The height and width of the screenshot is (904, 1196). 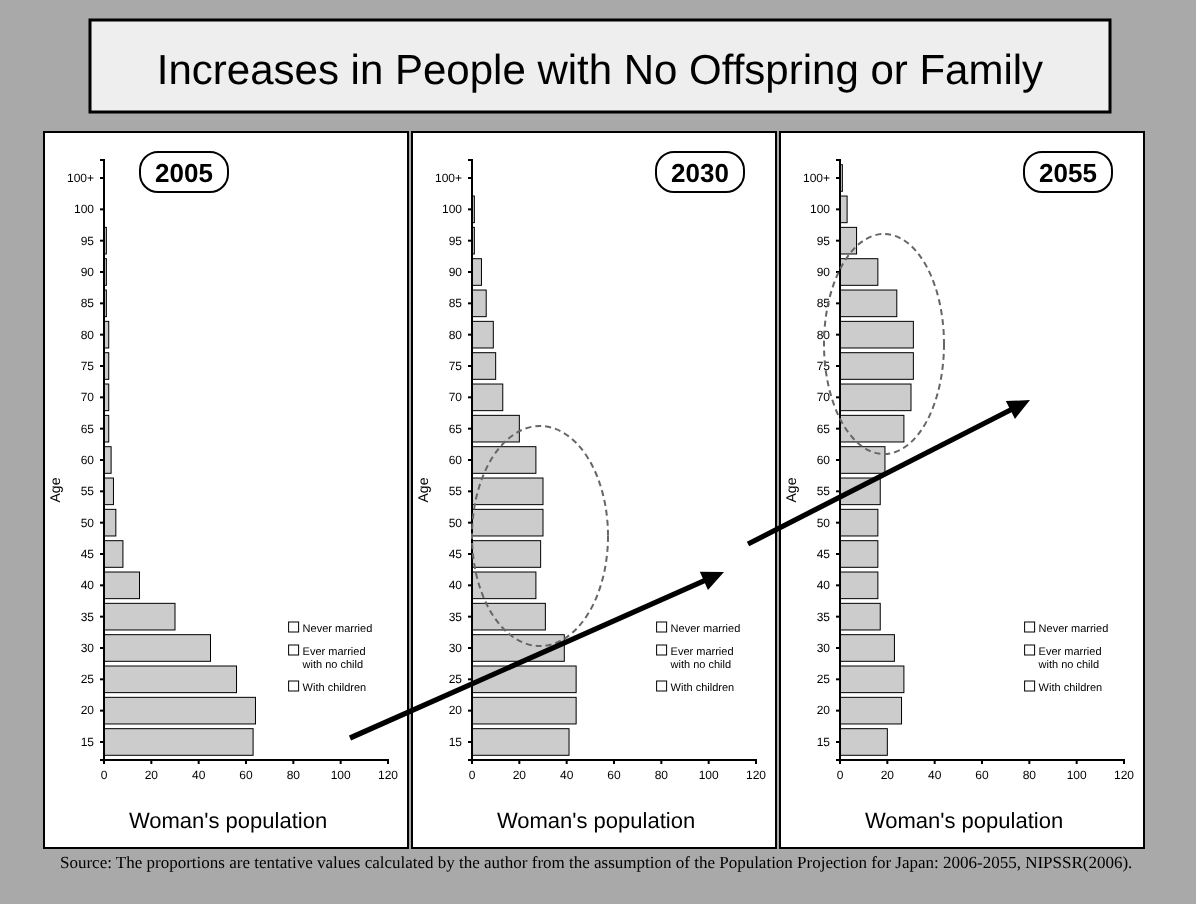 What do you see at coordinates (600, 71) in the screenshot?
I see `text: Increases in People with No Offspring or Family` at bounding box center [600, 71].